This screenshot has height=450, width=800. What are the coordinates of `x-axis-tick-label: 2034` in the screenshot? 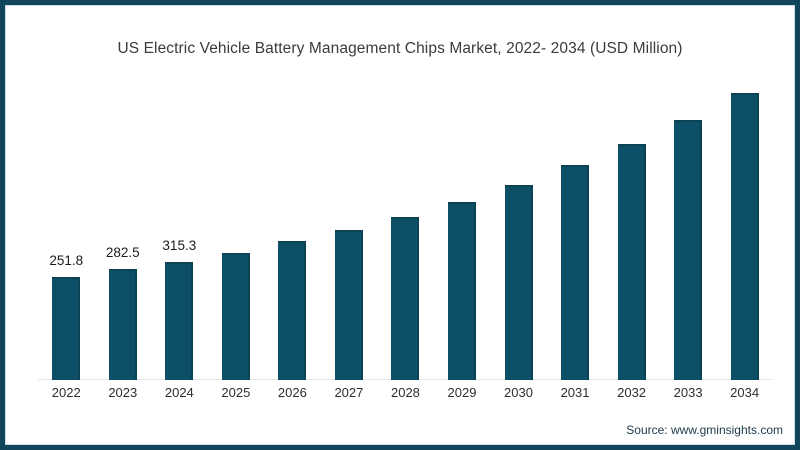 It's located at (745, 392).